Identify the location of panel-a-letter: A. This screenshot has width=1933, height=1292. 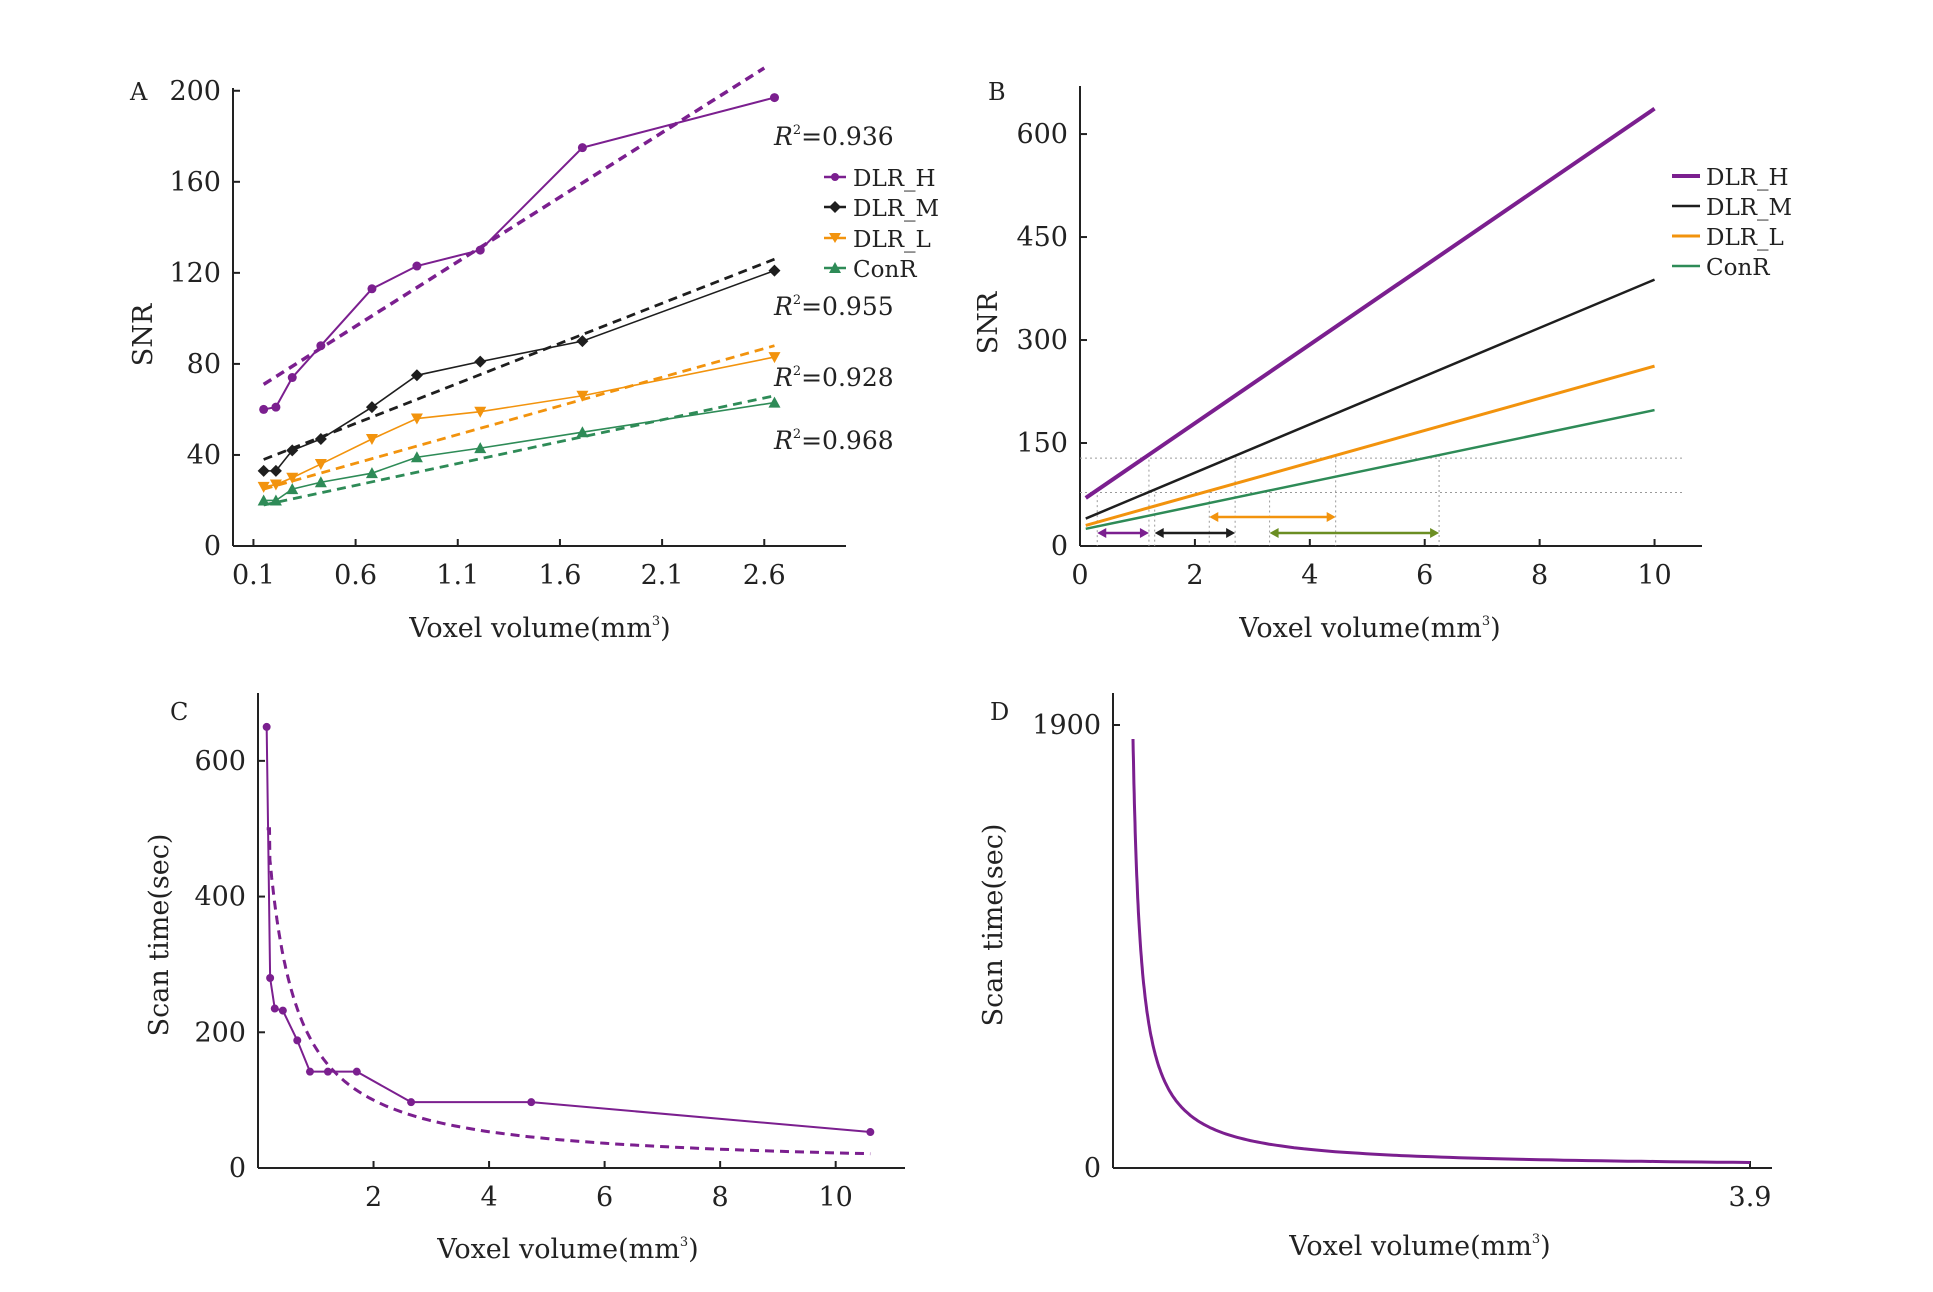
(138, 92).